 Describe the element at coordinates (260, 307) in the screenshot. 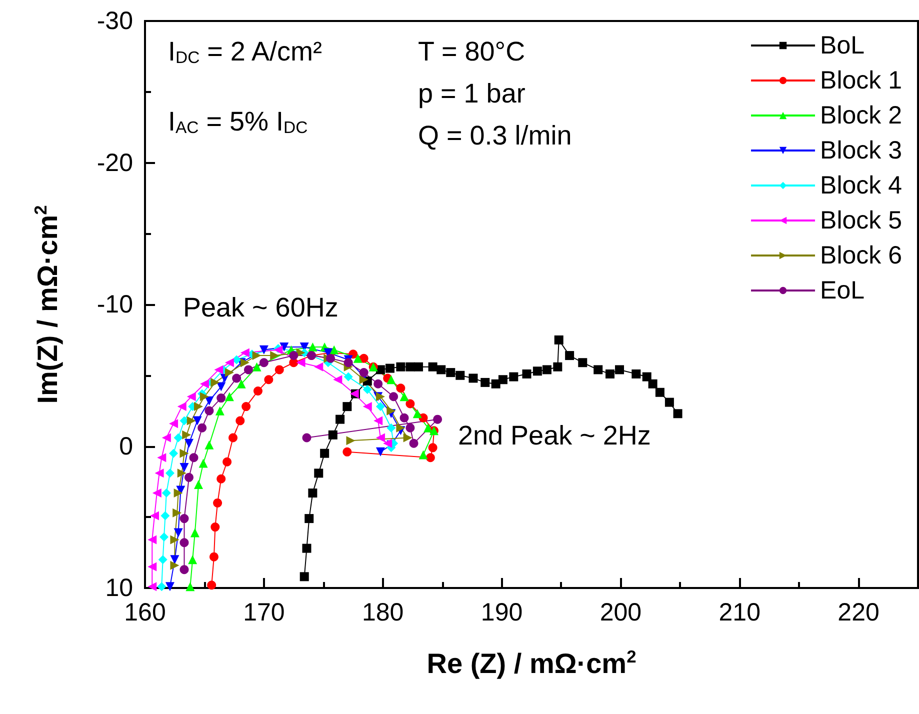

I see `annotation: Peak ~ 60Hz` at that location.